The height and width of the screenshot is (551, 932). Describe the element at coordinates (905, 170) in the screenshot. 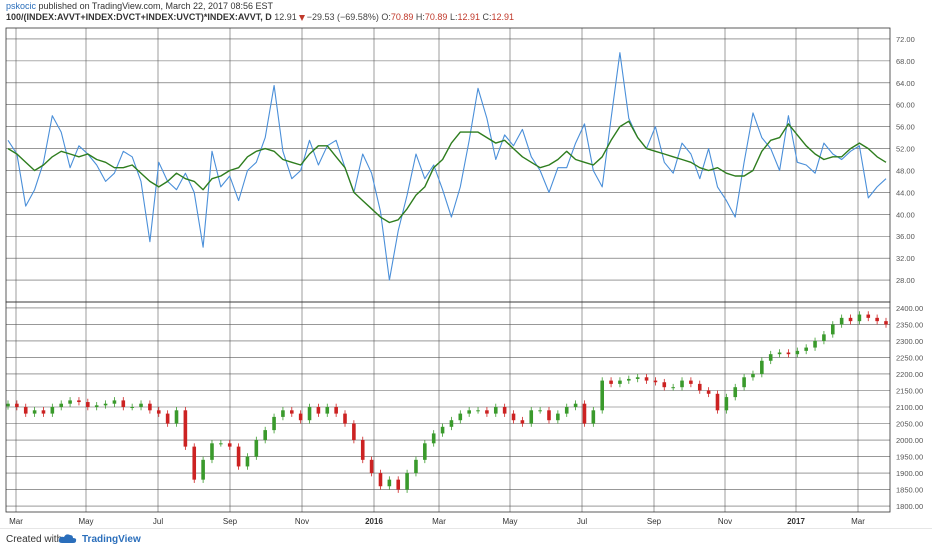

I see `y-tick-label: 48.00` at that location.